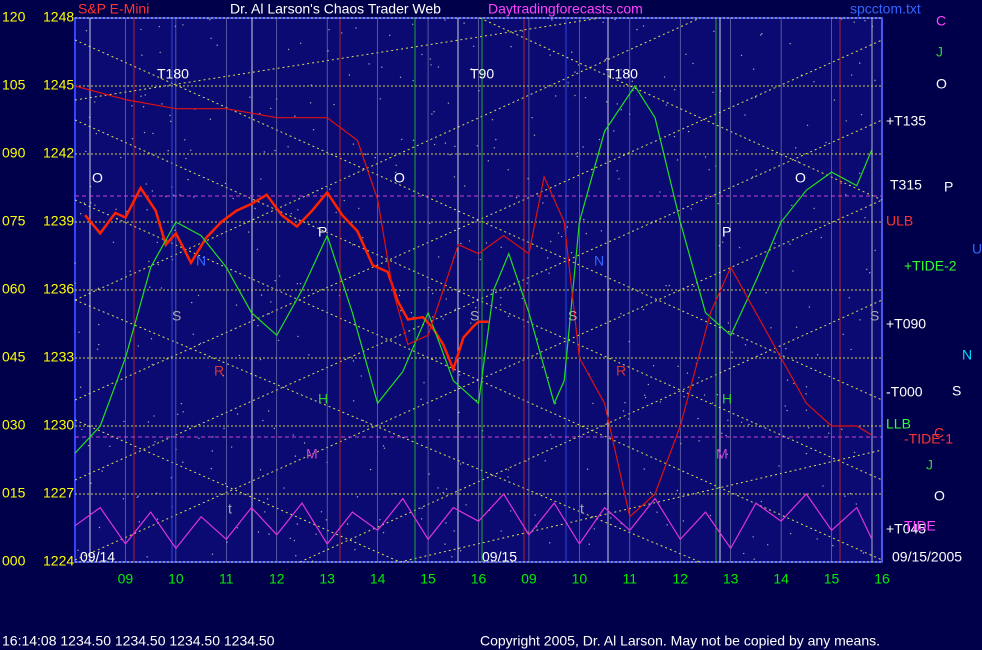  Describe the element at coordinates (322, 232) in the screenshot. I see `annotation: P` at that location.